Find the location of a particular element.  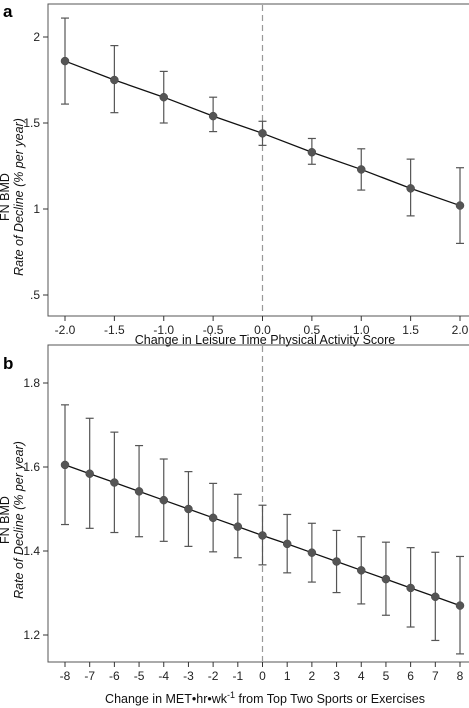

panel-a-xtick-label: -1.0 is located at coordinates (163, 330).